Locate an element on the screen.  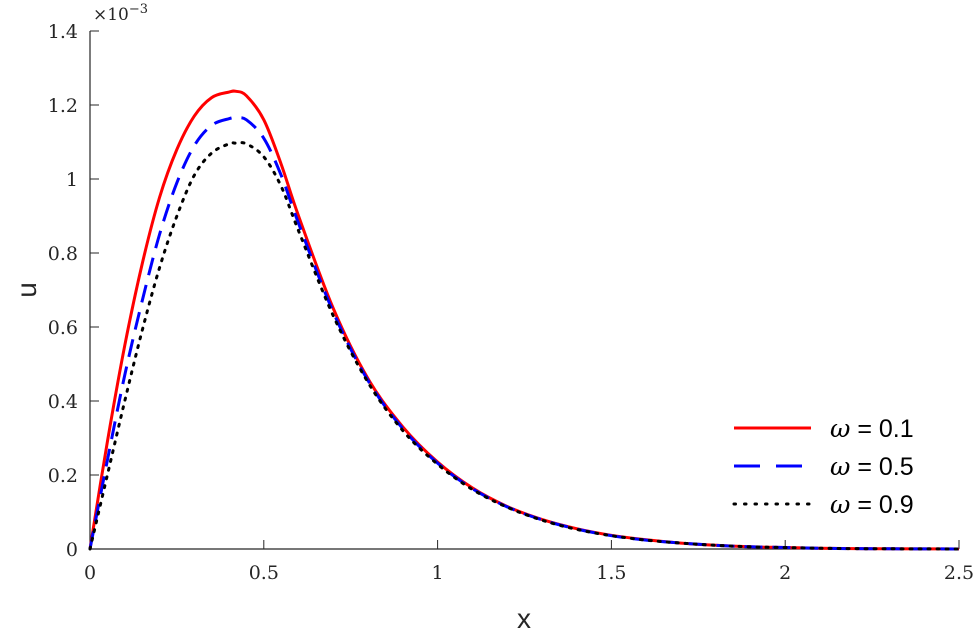
legend-label: ω = 0.1 is located at coordinates (872, 428).